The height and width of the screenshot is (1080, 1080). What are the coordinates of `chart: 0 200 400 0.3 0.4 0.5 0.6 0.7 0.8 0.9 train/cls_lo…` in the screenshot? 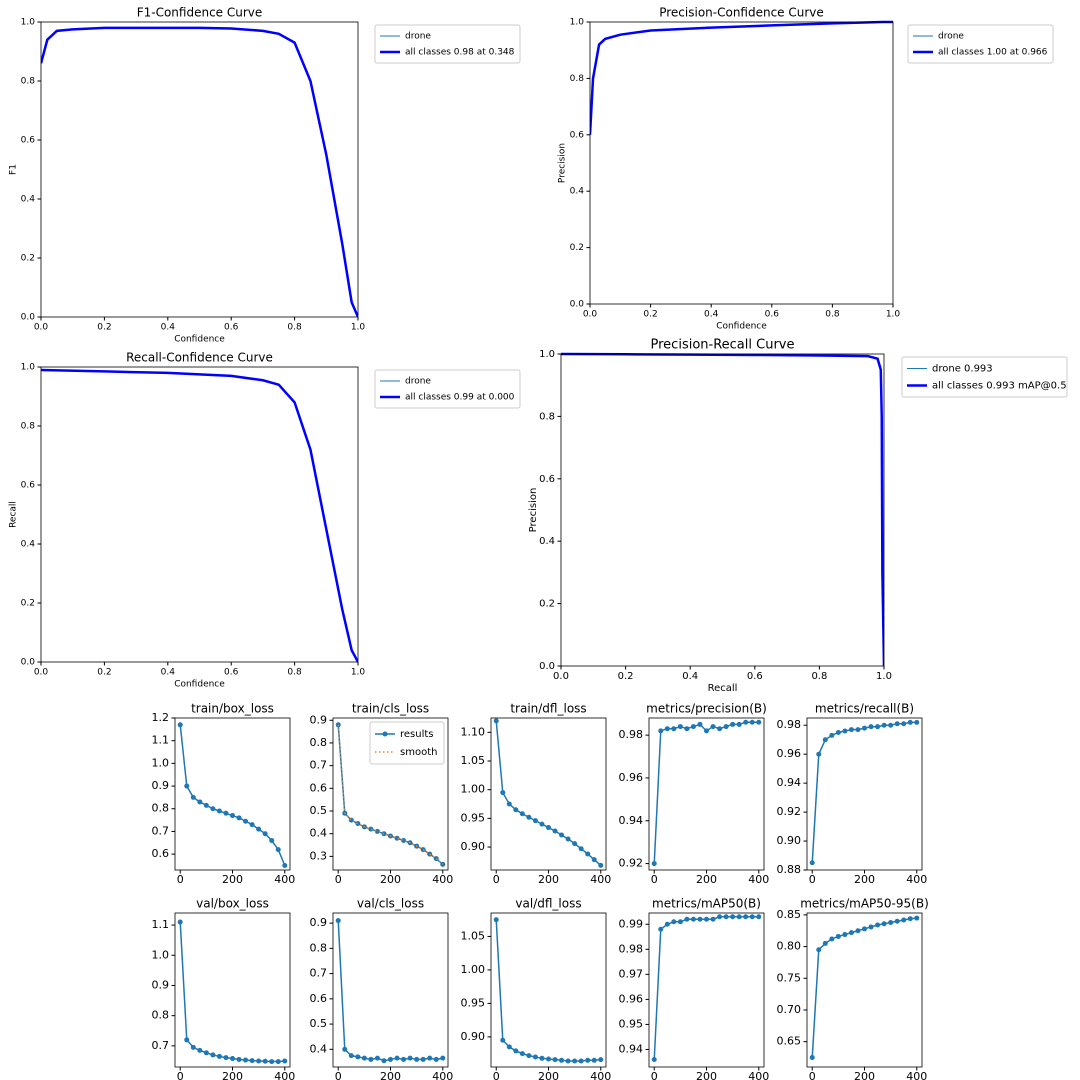 It's located at (382, 794).